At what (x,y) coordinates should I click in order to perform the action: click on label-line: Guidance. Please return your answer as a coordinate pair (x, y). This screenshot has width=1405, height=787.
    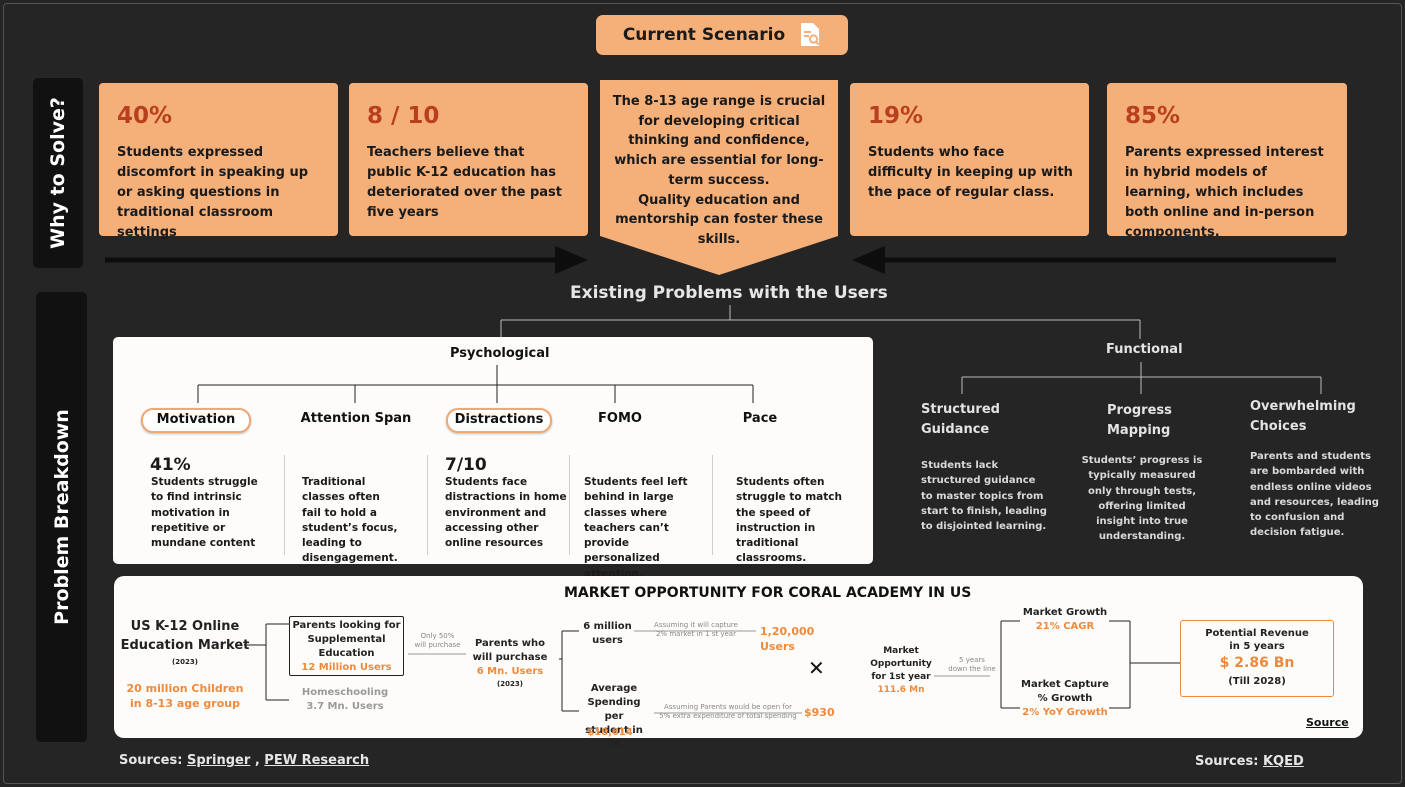
    Looking at the image, I should click on (955, 429).